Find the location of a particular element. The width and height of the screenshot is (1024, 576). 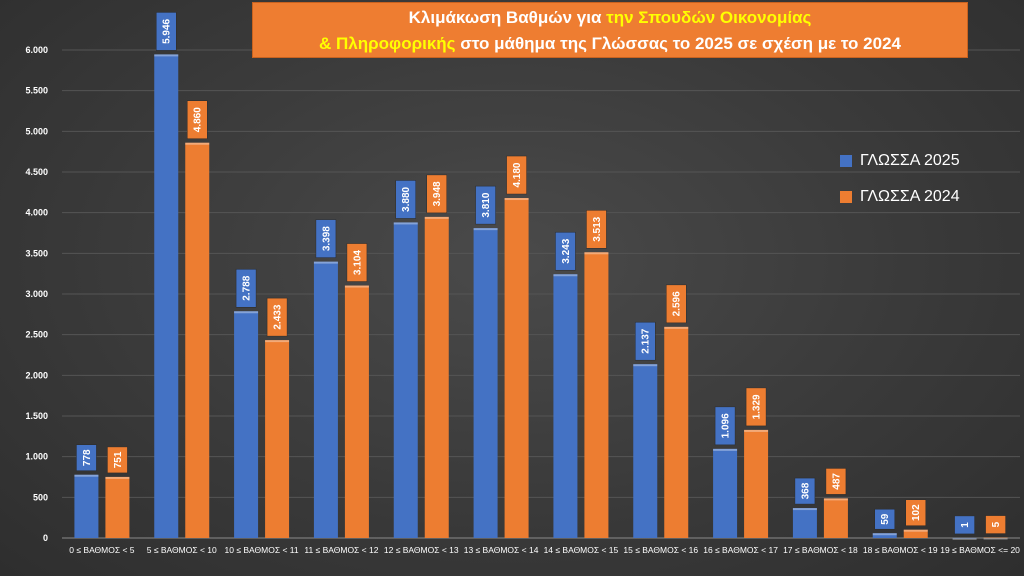

data-label: 4.180 is located at coordinates (517, 174).